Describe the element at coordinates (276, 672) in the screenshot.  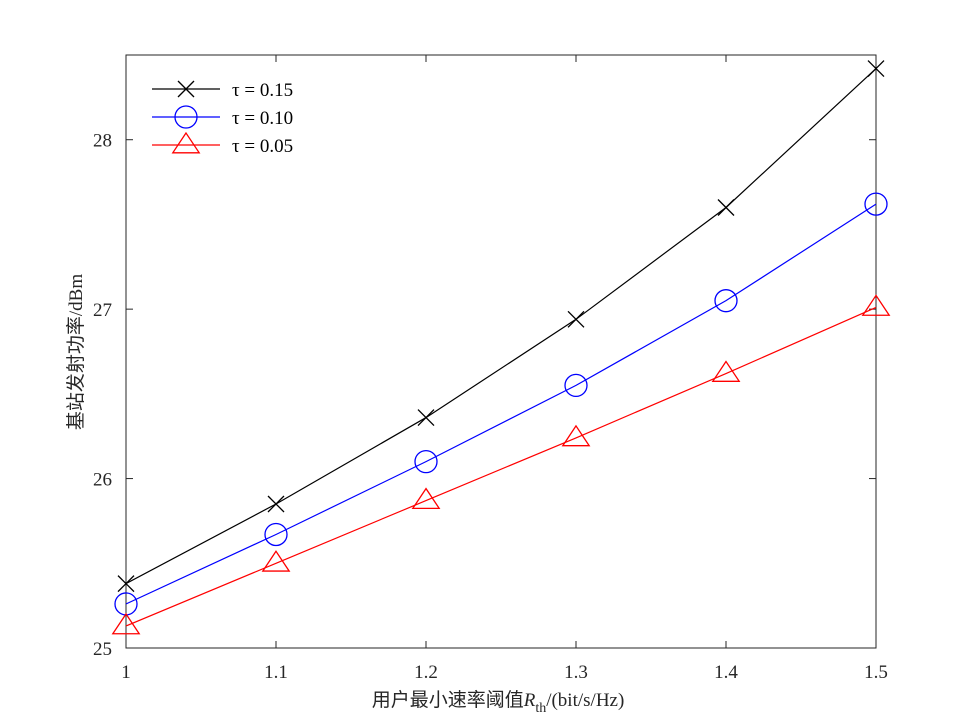
I see `x-tick-label: 1.1` at that location.